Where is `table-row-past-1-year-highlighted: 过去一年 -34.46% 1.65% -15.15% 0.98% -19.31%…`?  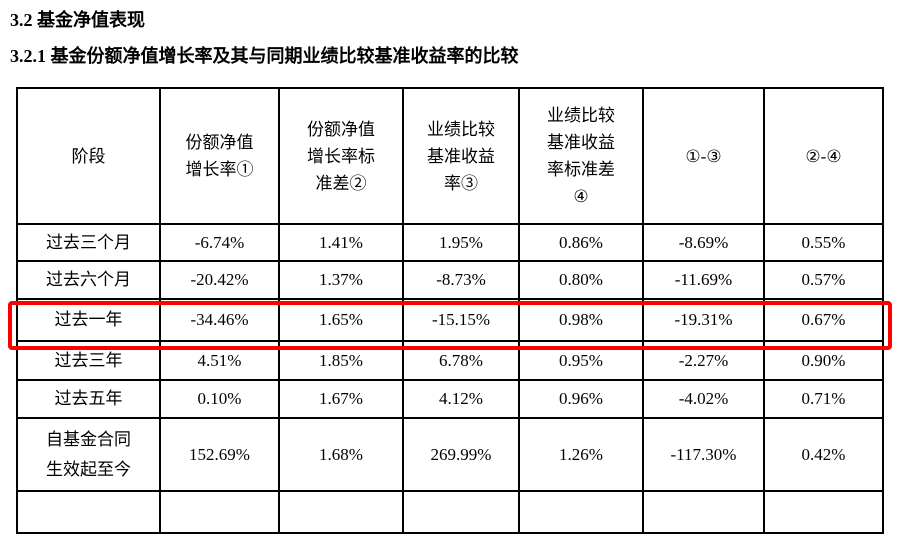 table-row-past-1-year-highlighted: 过去一年 -34.46% 1.65% -15.15% 0.98% -19.31%… is located at coordinates (450, 320).